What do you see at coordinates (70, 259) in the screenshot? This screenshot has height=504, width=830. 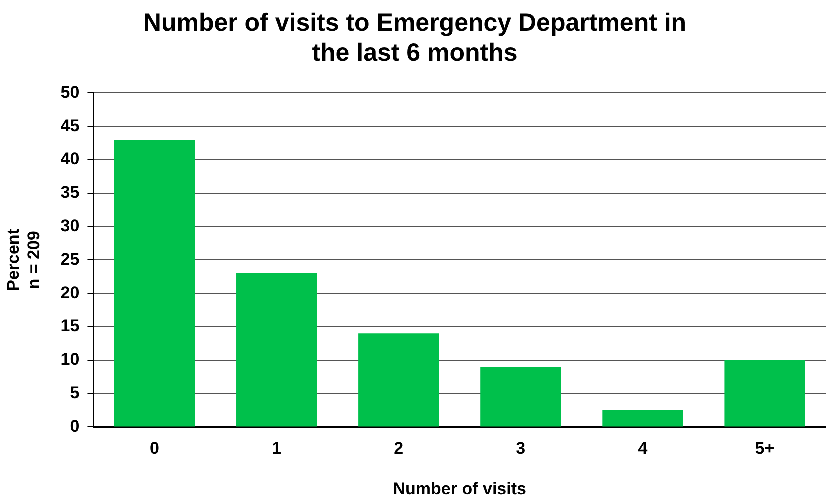 I see `y-tick-label: 25` at bounding box center [70, 259].